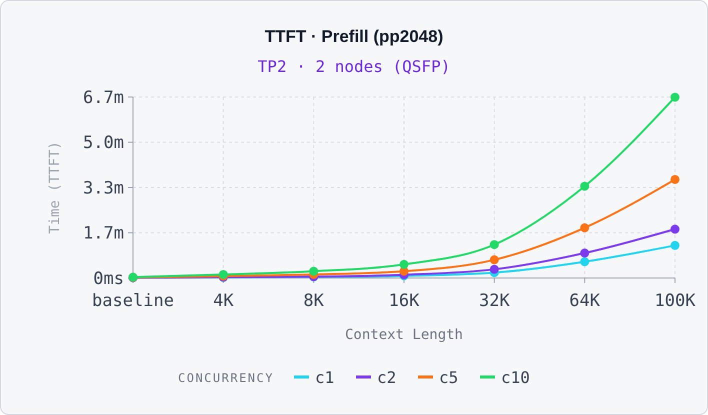  I want to click on x-tick-label: 32K, so click(494, 301).